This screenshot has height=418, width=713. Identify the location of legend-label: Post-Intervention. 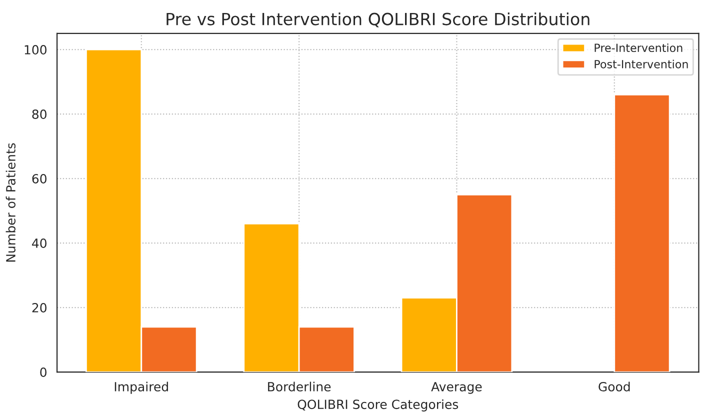
(641, 64).